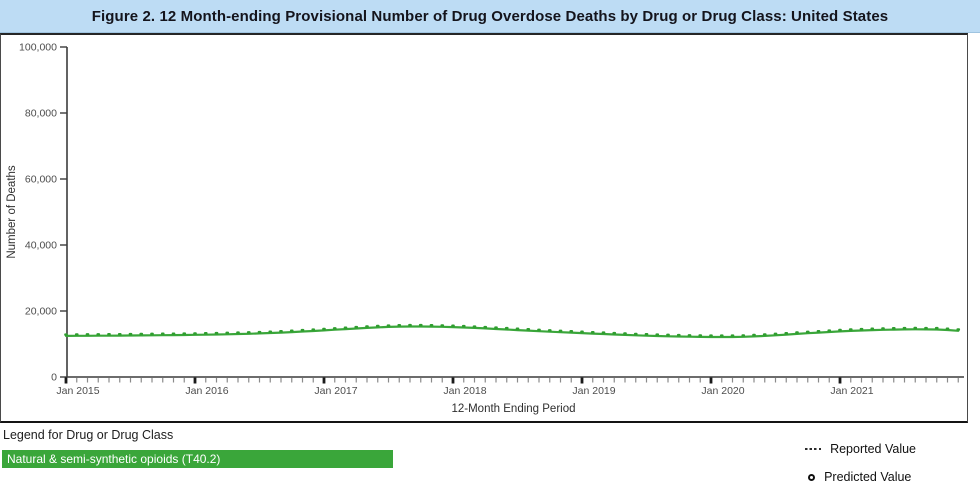  Describe the element at coordinates (41, 312) in the screenshot. I see `y-tick-label: 20,000` at that location.